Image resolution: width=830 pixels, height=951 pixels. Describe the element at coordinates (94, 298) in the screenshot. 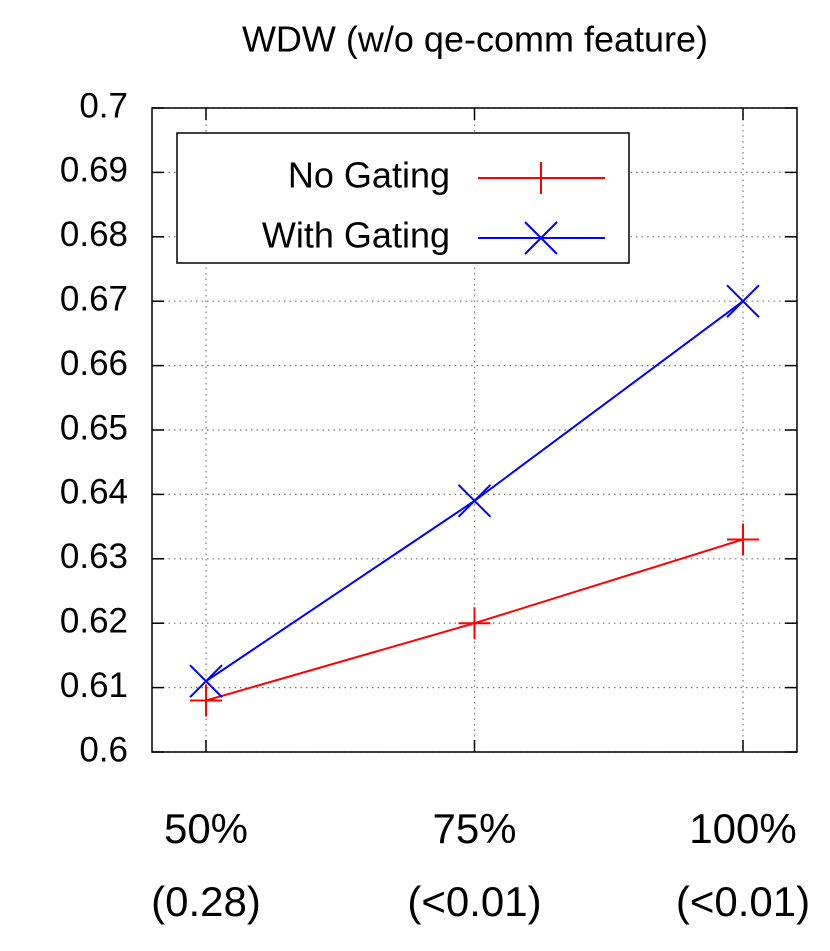

I see `y-tick-label: 0.67` at that location.